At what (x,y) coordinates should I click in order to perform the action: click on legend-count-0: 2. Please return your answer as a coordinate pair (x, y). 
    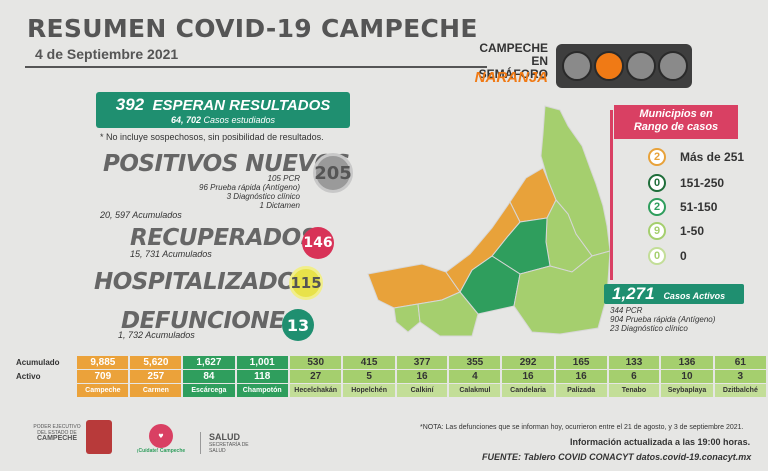
    Looking at the image, I should click on (657, 157).